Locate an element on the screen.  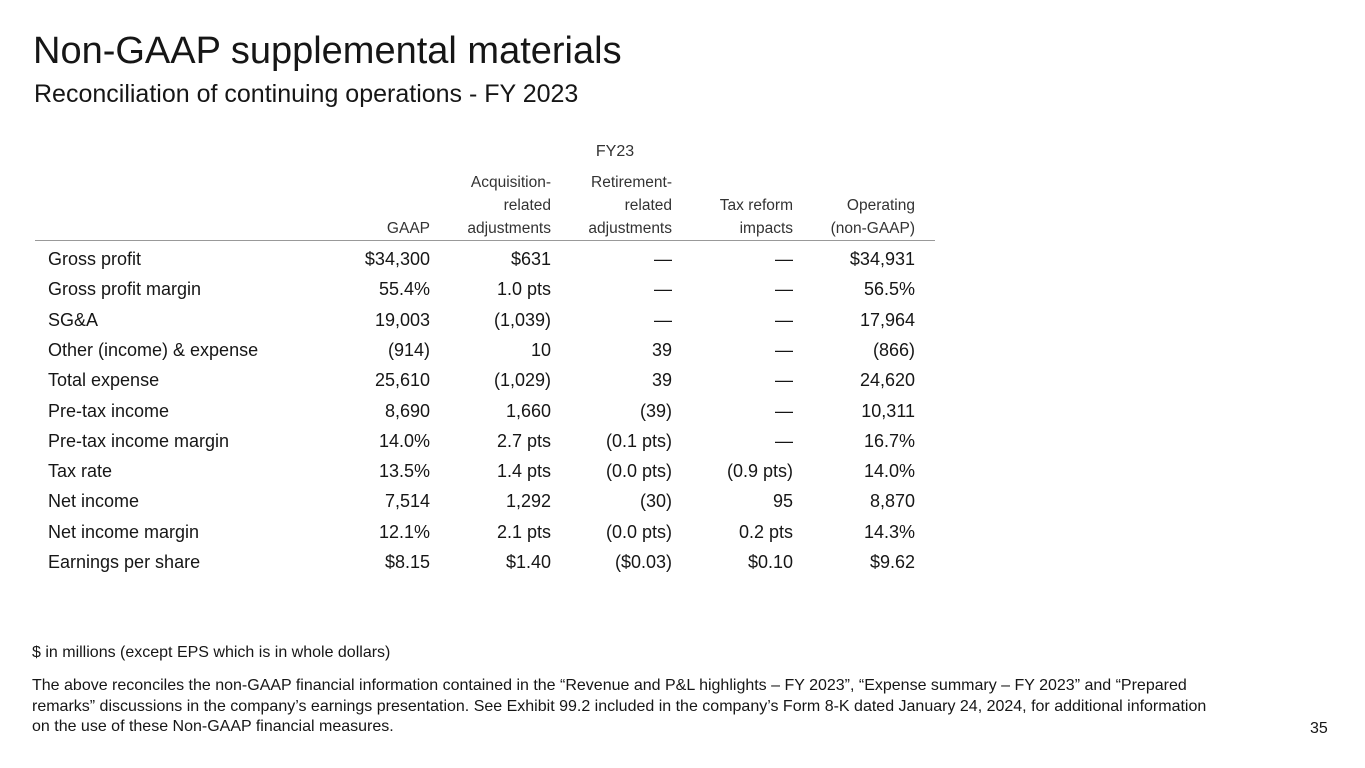
cell-value: 0.2 pts is located at coordinates (765, 531).